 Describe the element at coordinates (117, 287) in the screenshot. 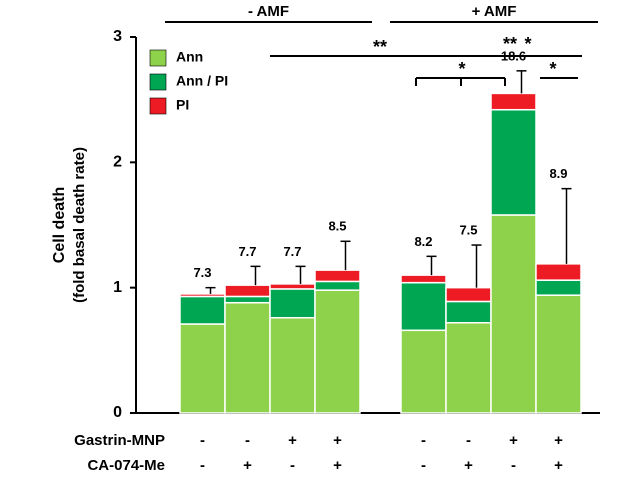

I see `y-tick-label: 1` at that location.